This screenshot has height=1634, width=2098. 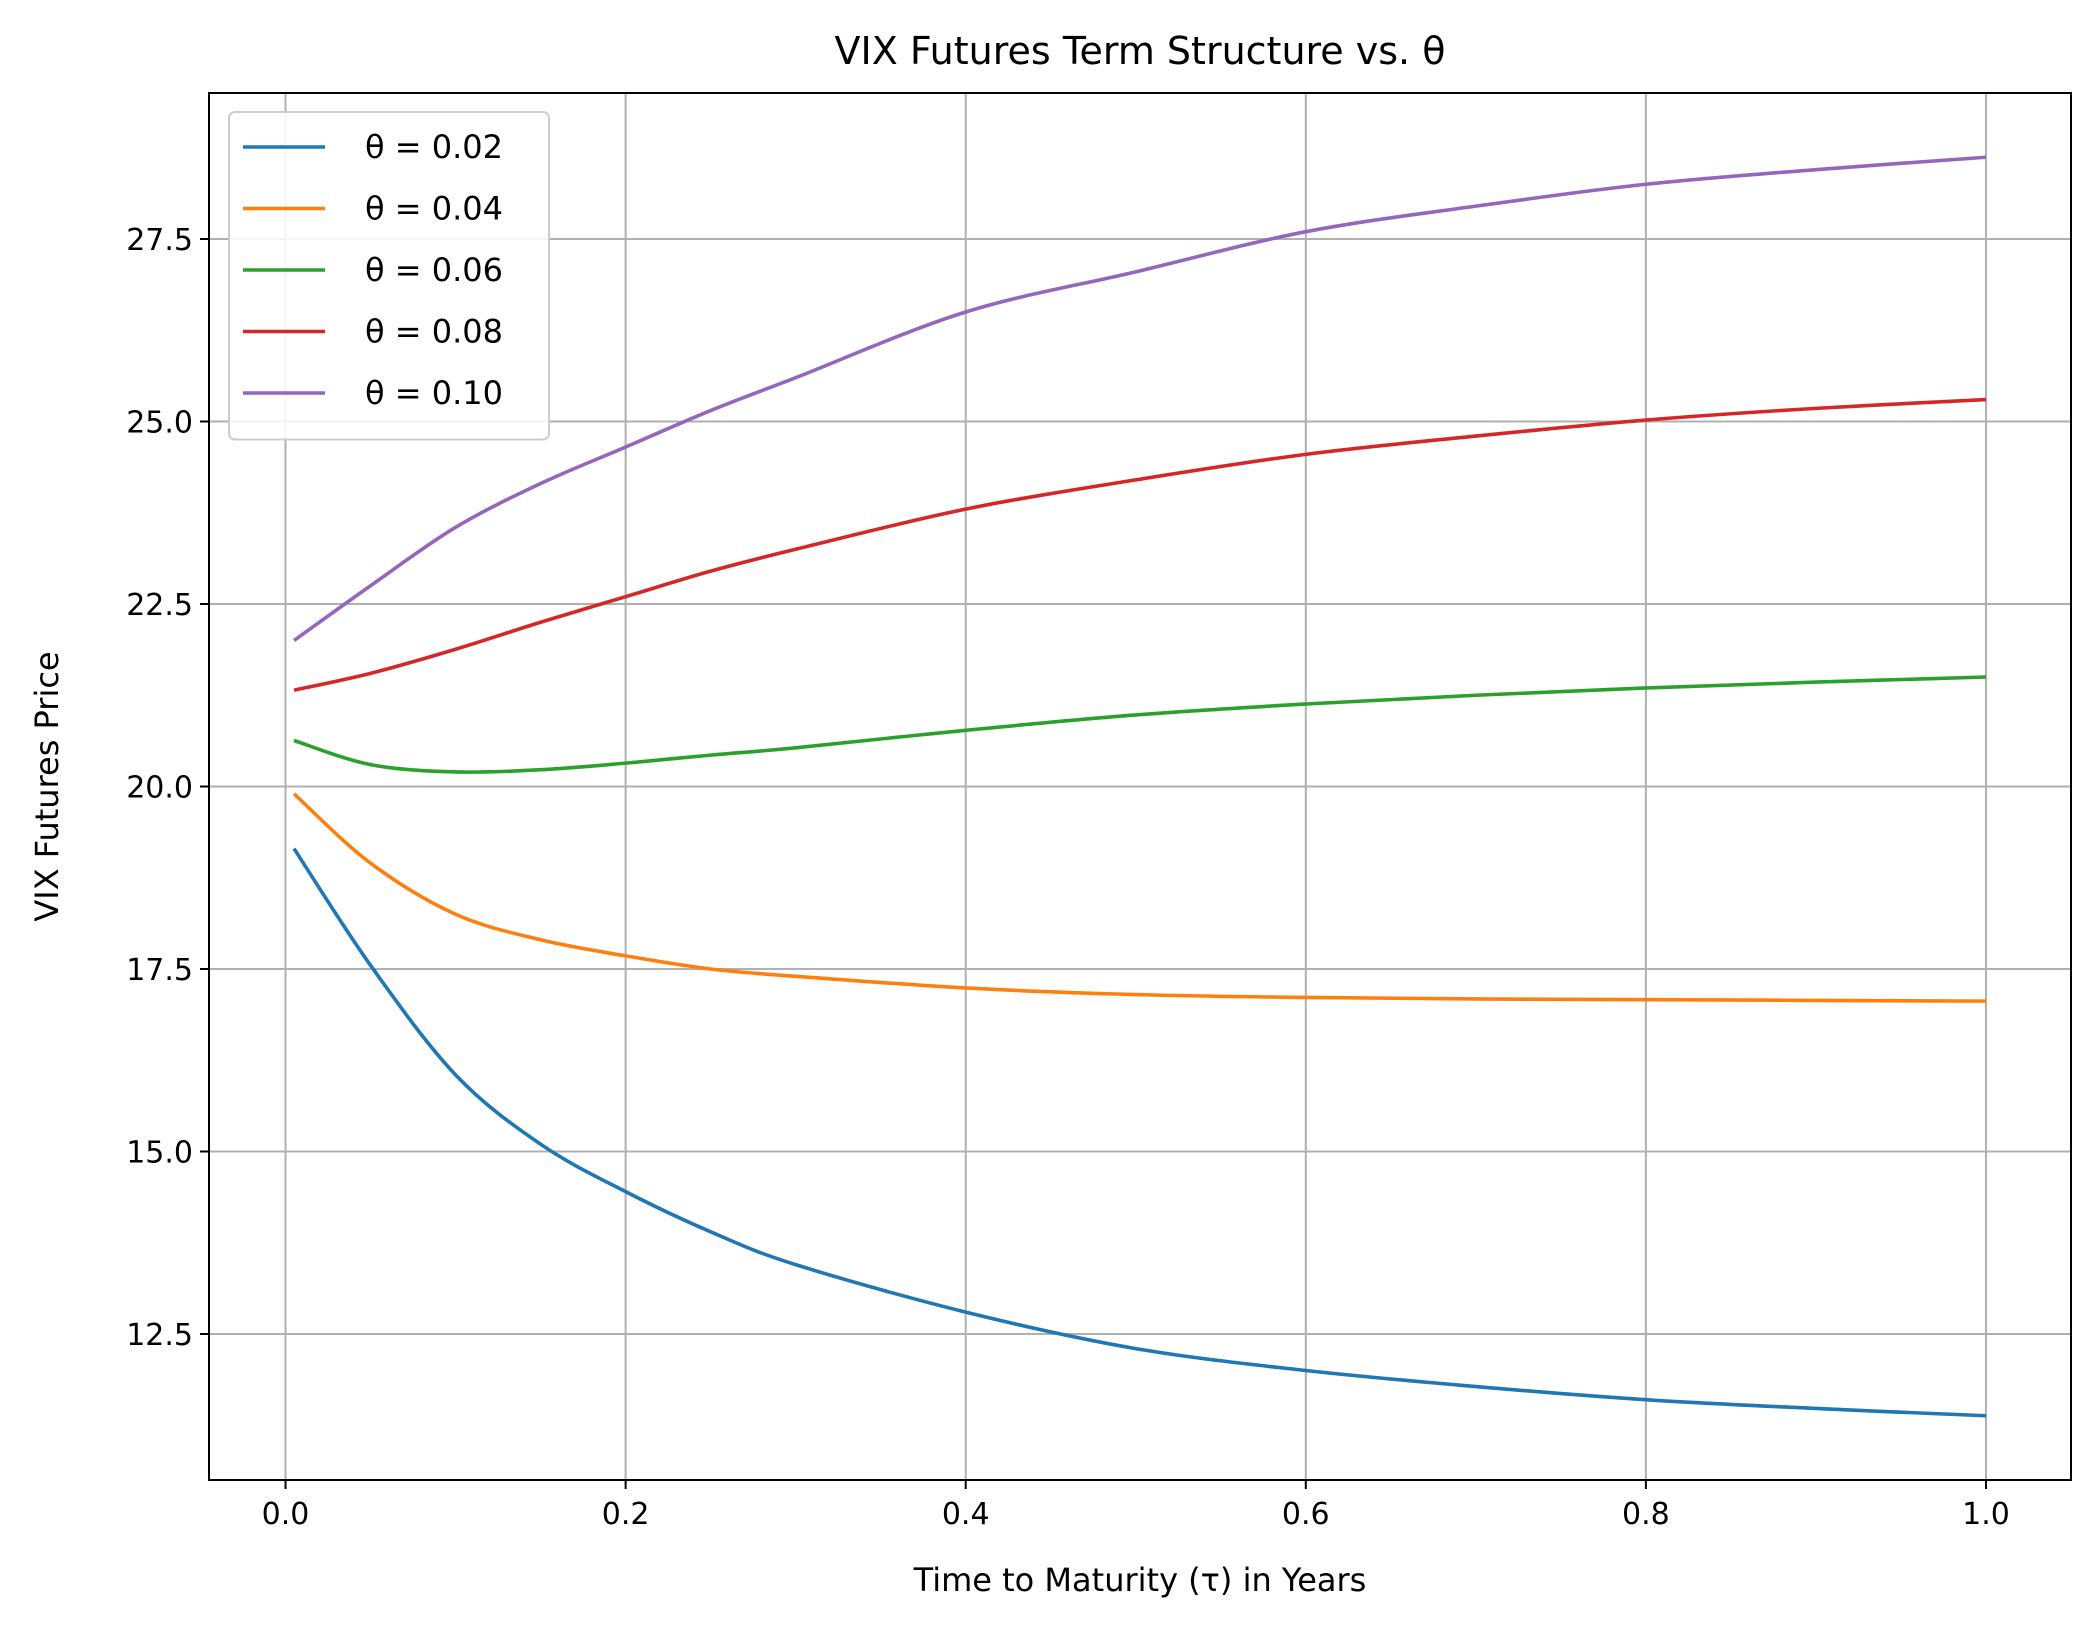 I want to click on legend-entry-label: θ = 0.08, so click(x=434, y=332).